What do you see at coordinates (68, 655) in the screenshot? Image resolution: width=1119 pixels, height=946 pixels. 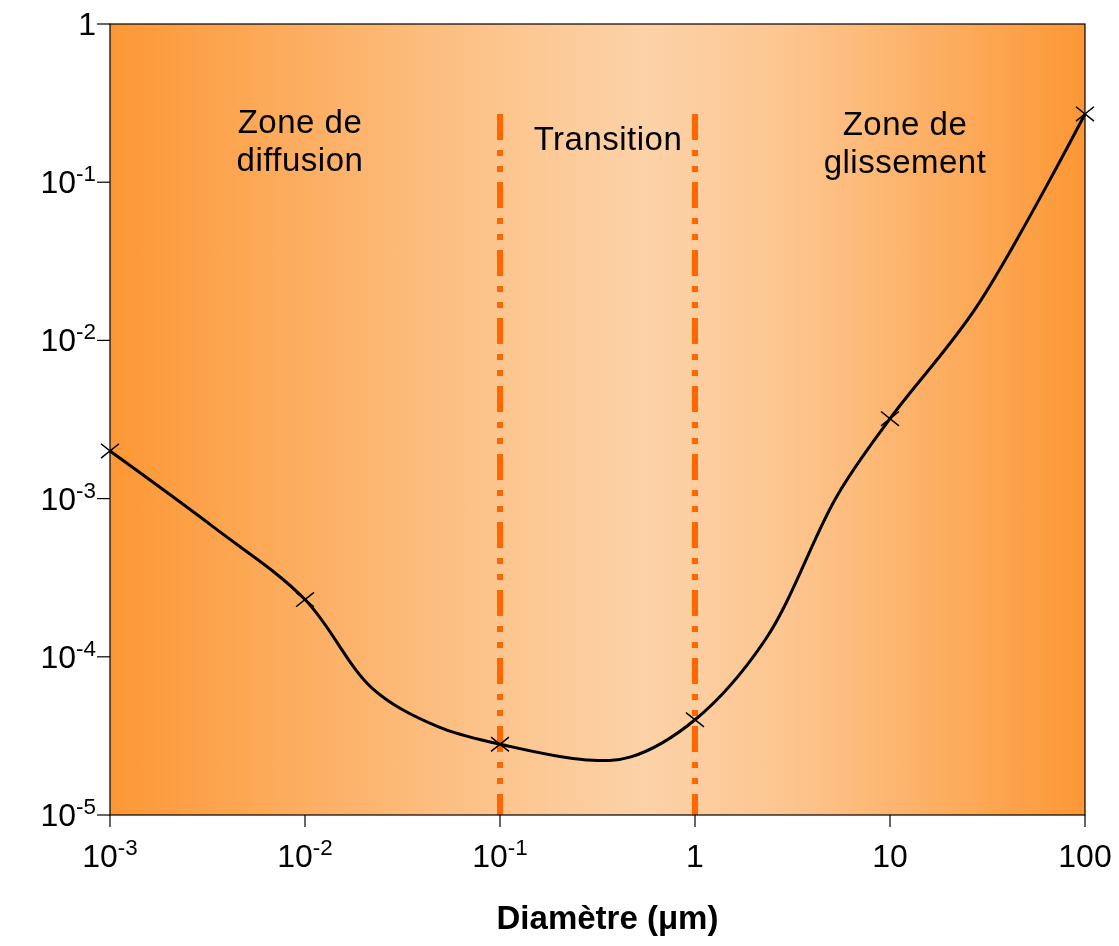 I see `y-tick-label: 10$^{-4}$` at bounding box center [68, 655].